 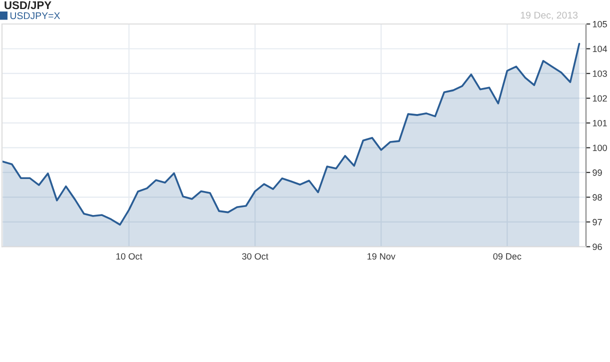 What do you see at coordinates (28, 5) in the screenshot?
I see `chart-title: USD/JPY` at bounding box center [28, 5].